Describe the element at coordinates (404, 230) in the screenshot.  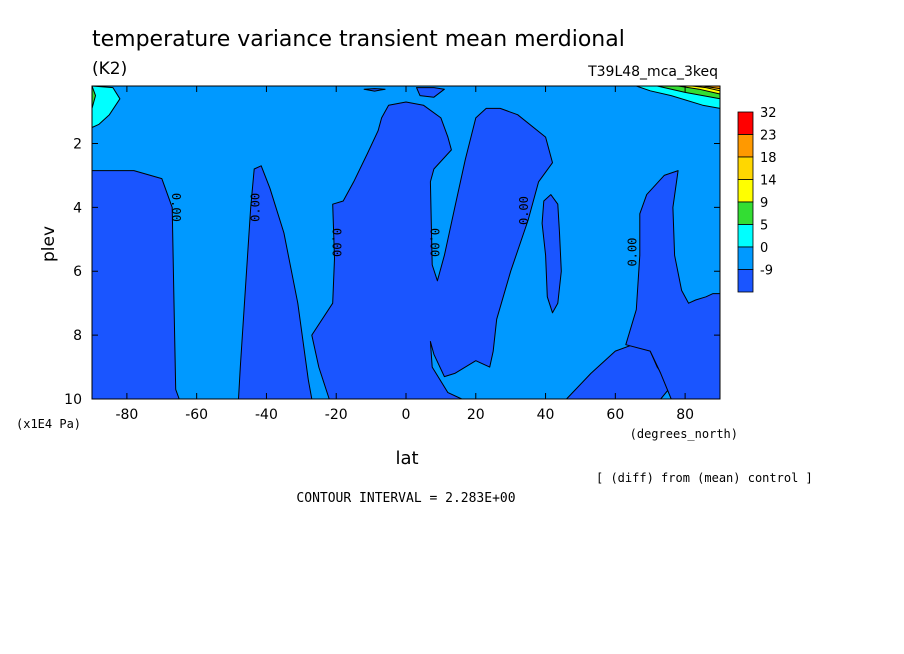
I see `contour-labels: 0.00 0.00 0.00 0.00 0.00 0.00` at that location.